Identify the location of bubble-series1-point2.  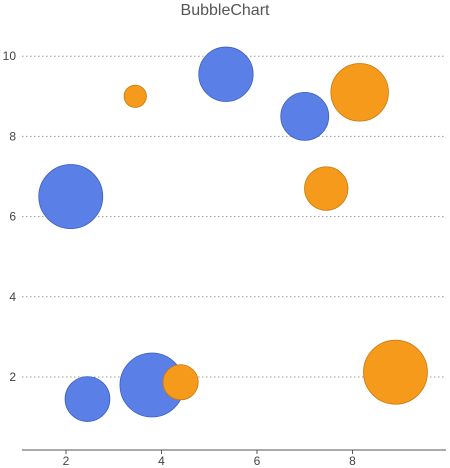
(87, 399).